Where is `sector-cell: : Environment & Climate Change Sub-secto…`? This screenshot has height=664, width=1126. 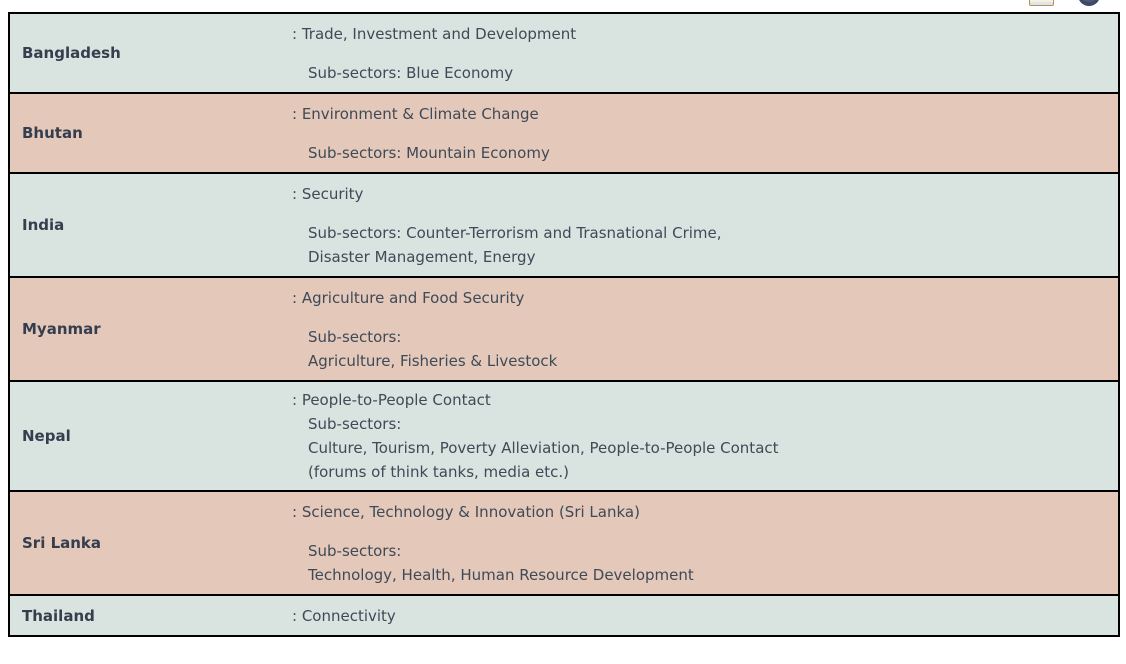 sector-cell: : Environment & Climate Change Sub-secto… is located at coordinates (705, 133).